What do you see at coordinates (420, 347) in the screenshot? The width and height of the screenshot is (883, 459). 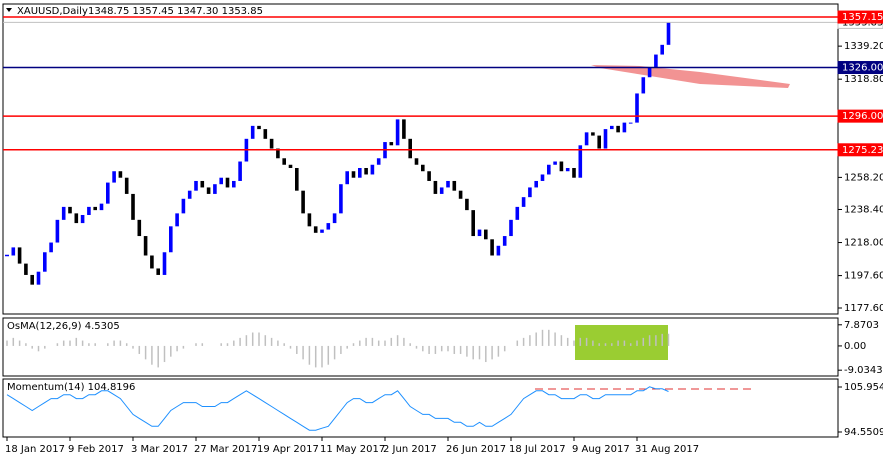 I see `osma-panel` at bounding box center [420, 347].